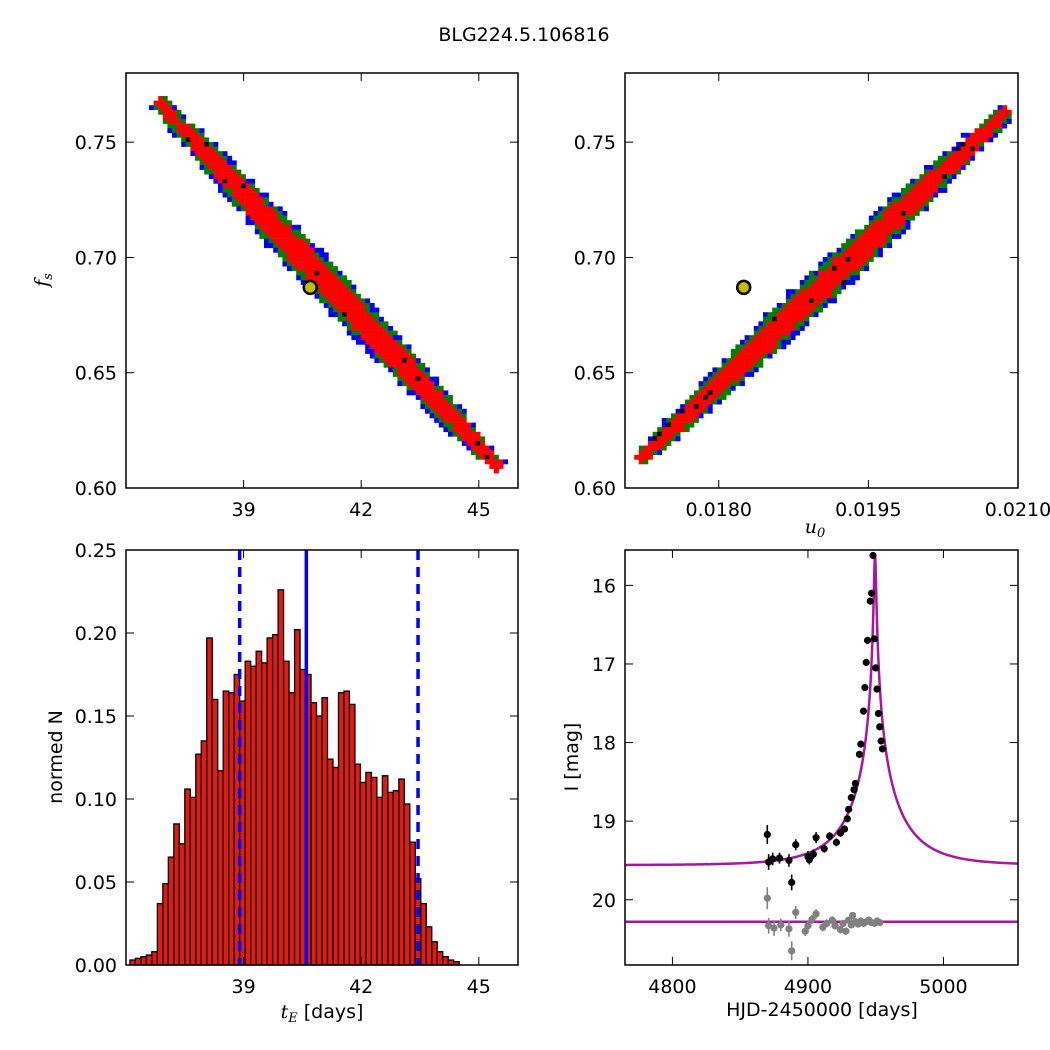 Image resolution: width=1050 pixels, height=1050 pixels. What do you see at coordinates (846, 931) in the screenshot?
I see `residual-point` at bounding box center [846, 931].